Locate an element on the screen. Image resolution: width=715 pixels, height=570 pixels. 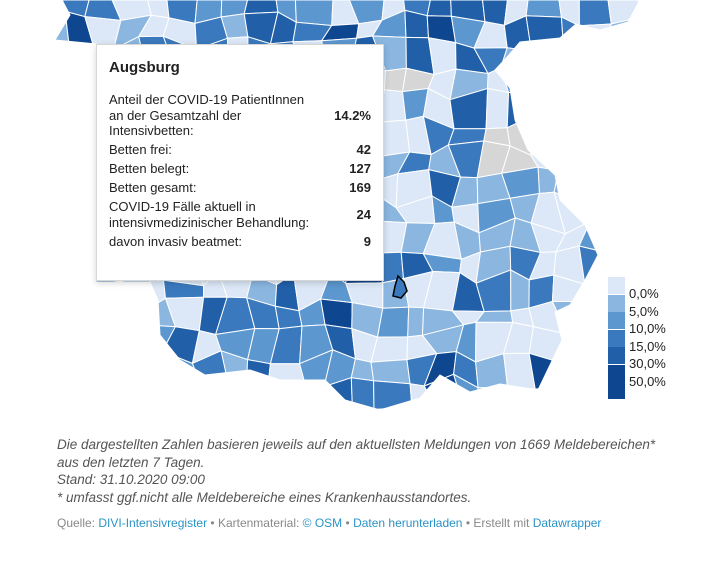
osm-link: © OSM is located at coordinates (322, 523).